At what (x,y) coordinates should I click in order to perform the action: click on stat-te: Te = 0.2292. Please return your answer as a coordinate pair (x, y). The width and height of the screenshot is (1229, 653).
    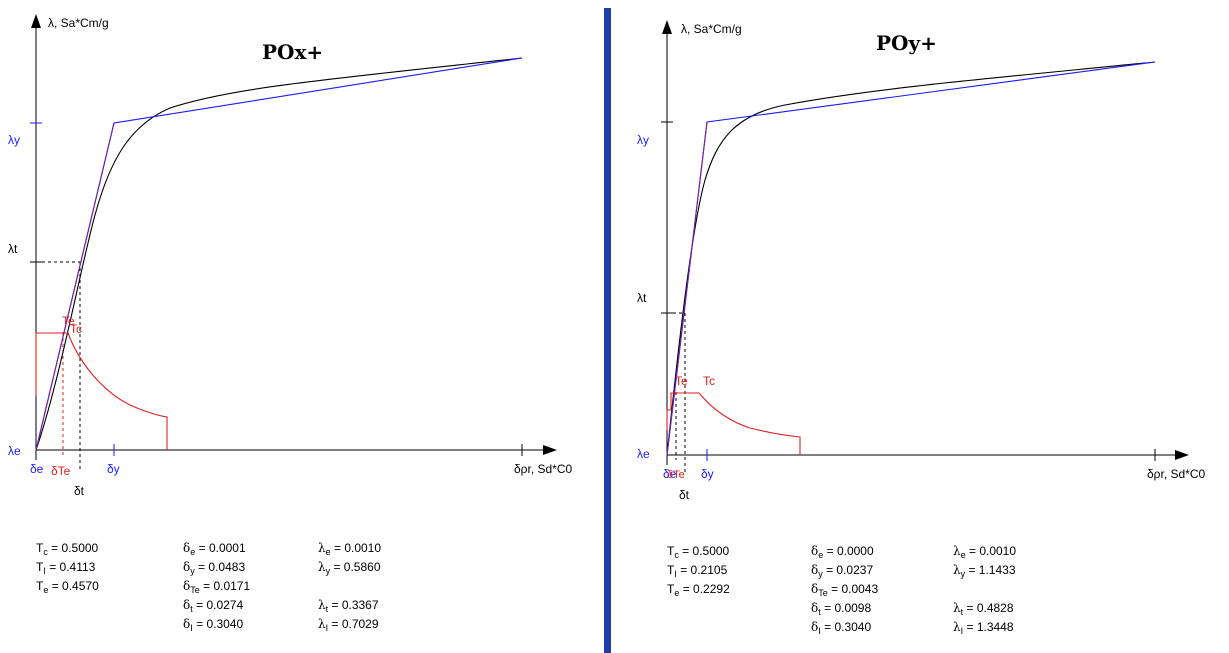
    Looking at the image, I should click on (698, 590).